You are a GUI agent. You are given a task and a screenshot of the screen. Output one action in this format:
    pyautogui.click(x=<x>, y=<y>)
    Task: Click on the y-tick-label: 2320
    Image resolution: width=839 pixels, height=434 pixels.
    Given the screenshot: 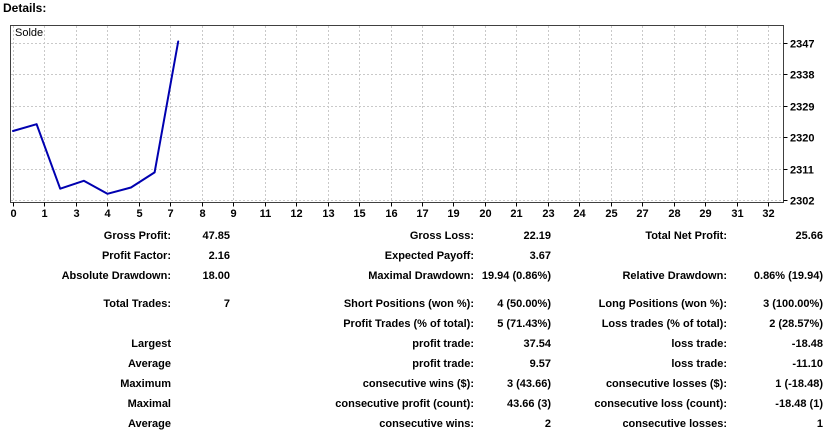 What is the action you would take?
    pyautogui.click(x=802, y=139)
    